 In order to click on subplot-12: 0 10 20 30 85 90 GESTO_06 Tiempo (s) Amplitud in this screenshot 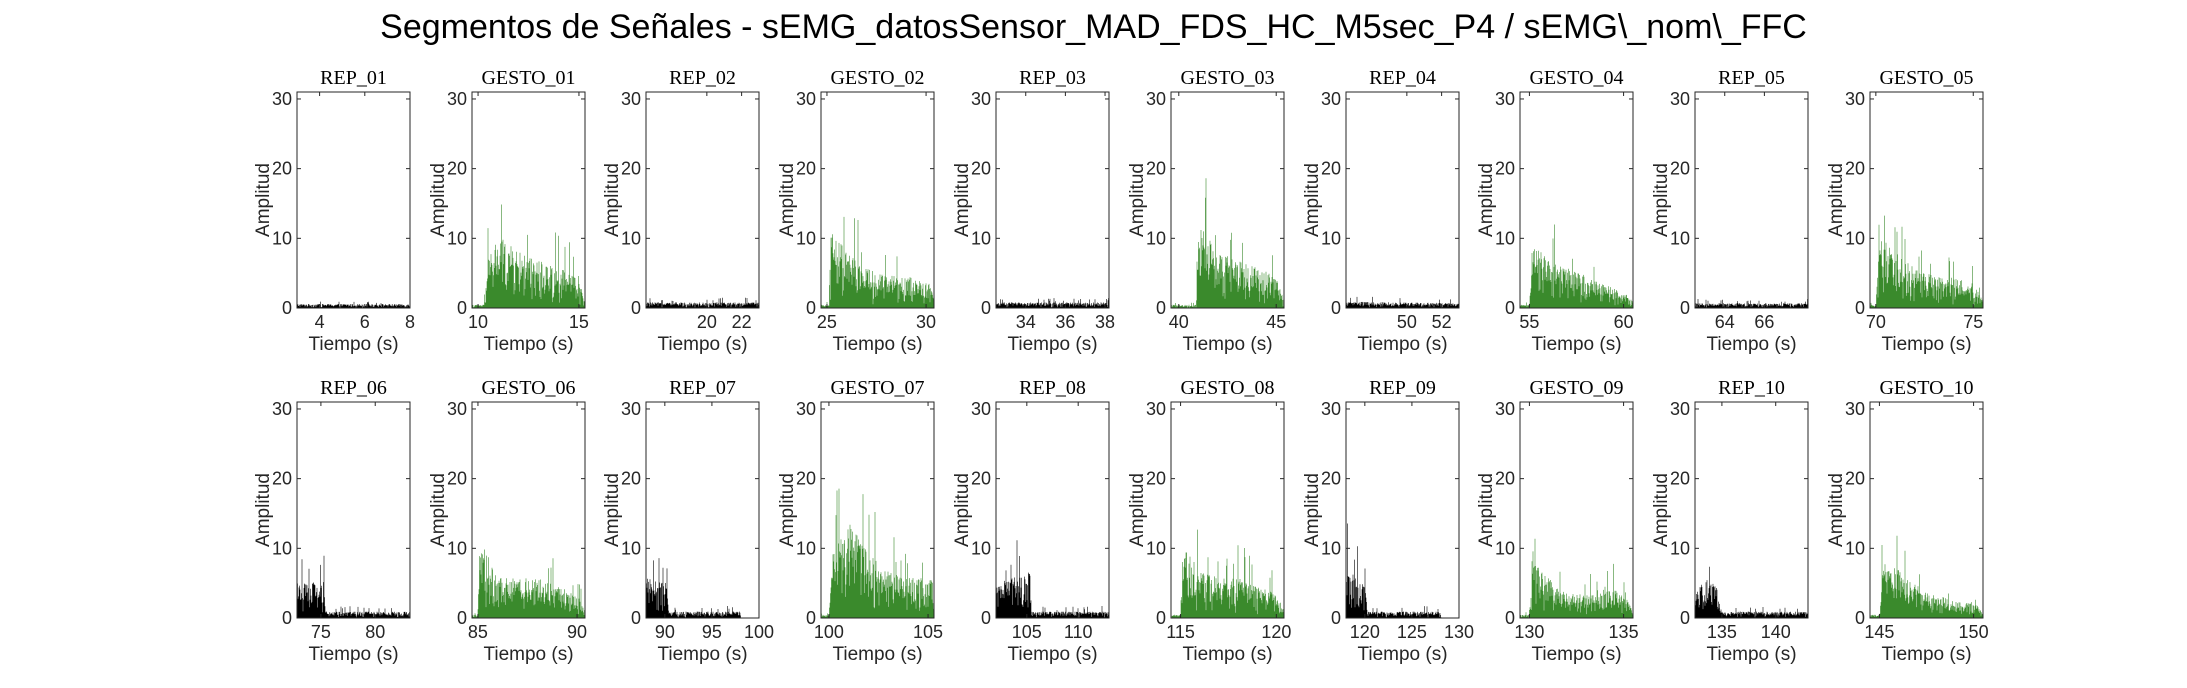, I will do `click(507, 521)`.